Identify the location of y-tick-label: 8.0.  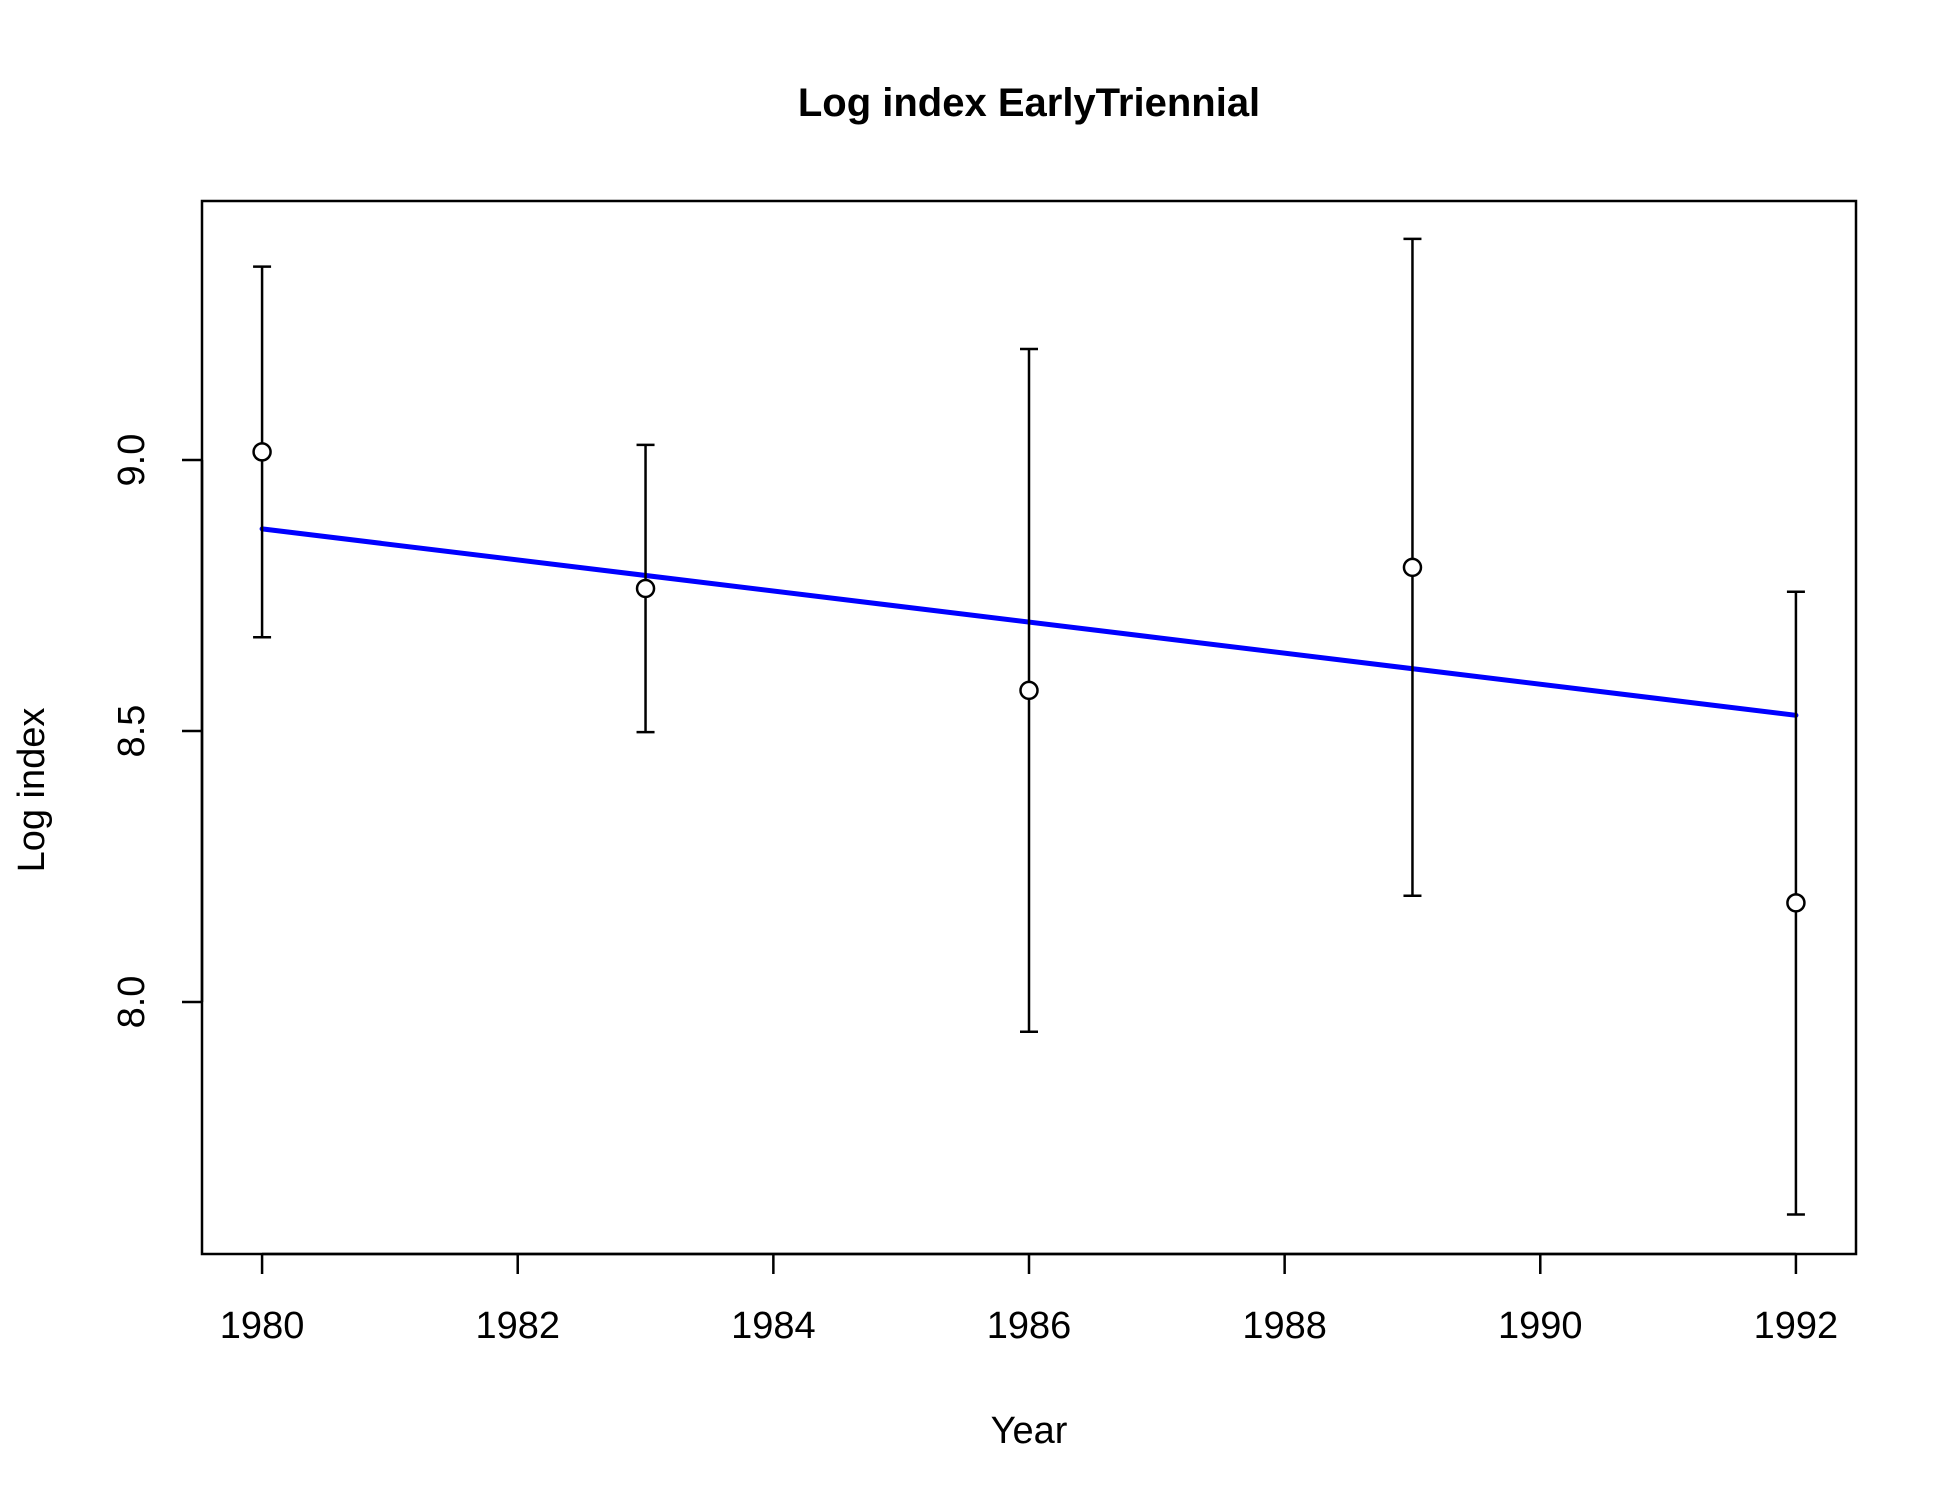
(132, 1002).